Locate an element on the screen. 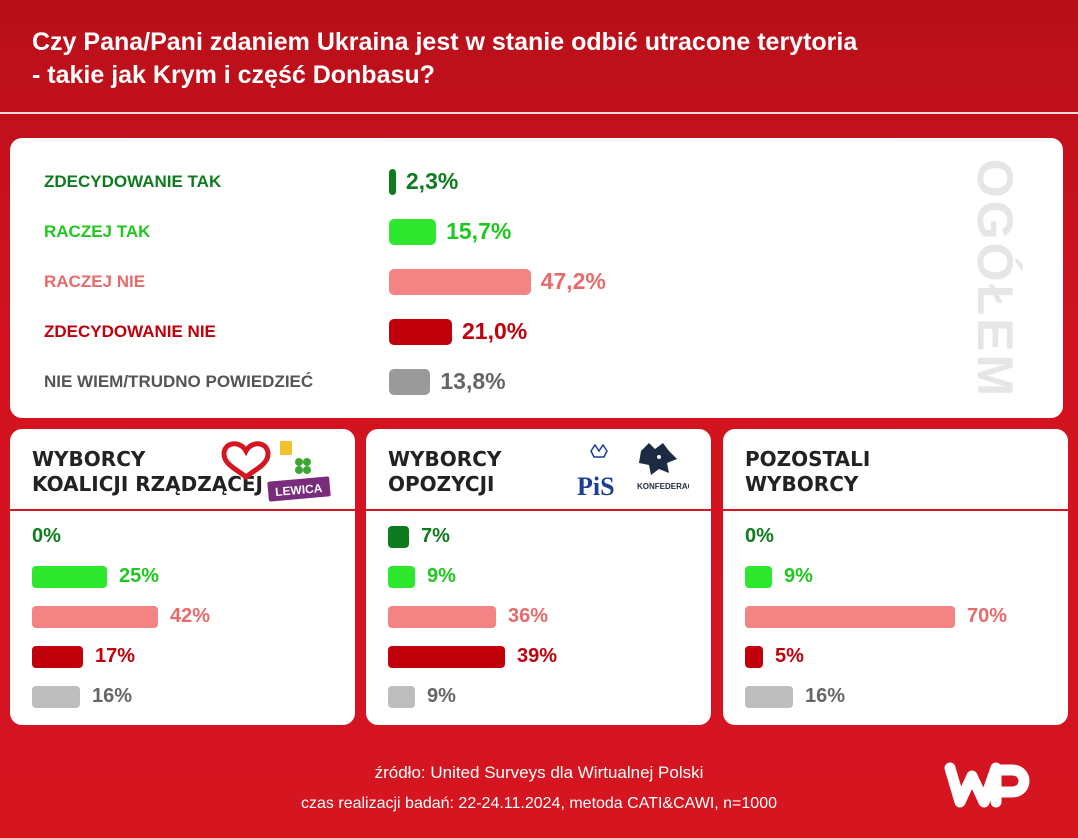  overall-value-zdecydowanie-nie: 21,0% is located at coordinates (495, 331).